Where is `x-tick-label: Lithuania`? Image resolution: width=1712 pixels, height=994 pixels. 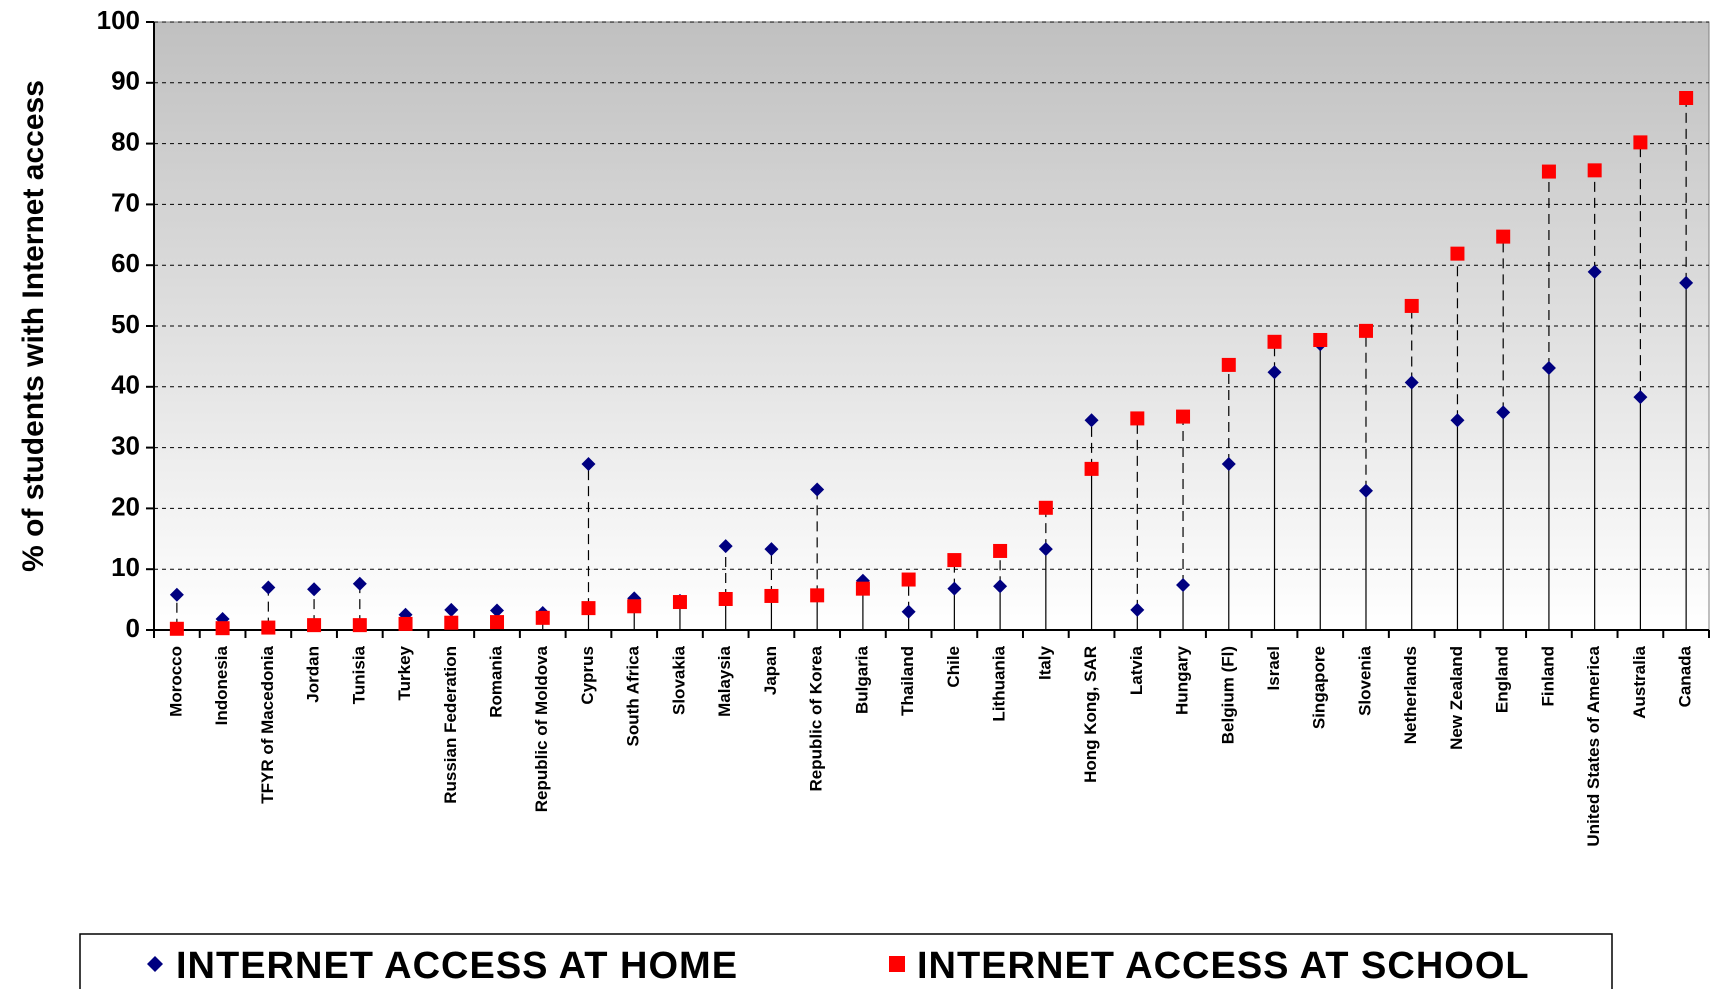 x-tick-label: Lithuania is located at coordinates (999, 683).